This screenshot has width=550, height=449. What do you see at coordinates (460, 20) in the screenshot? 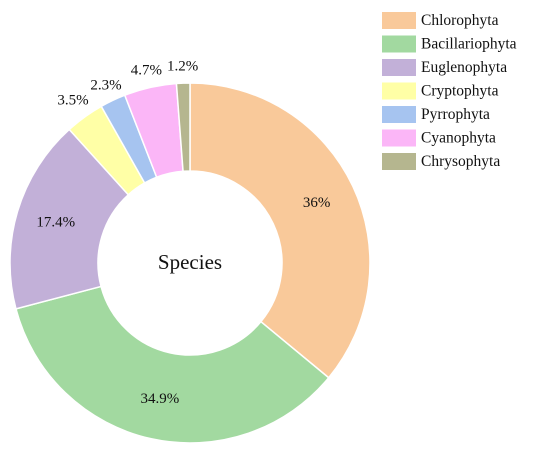
I see `legend-label-chlorophyta: Chlorophyta` at bounding box center [460, 20].